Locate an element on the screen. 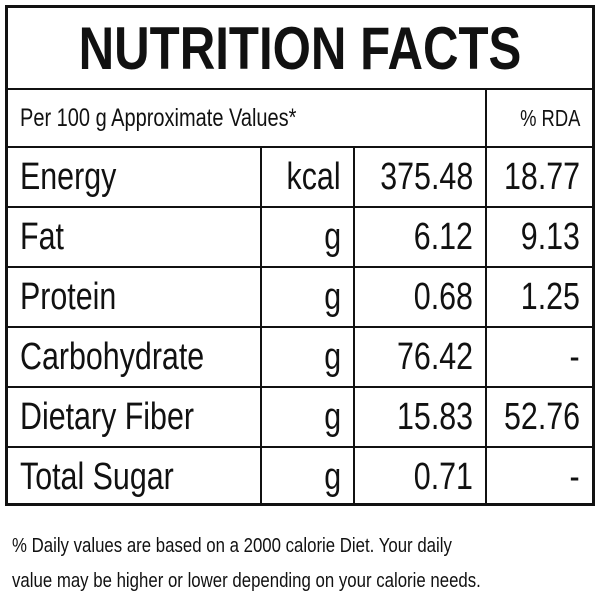  amount: 0.68 is located at coordinates (443, 296).